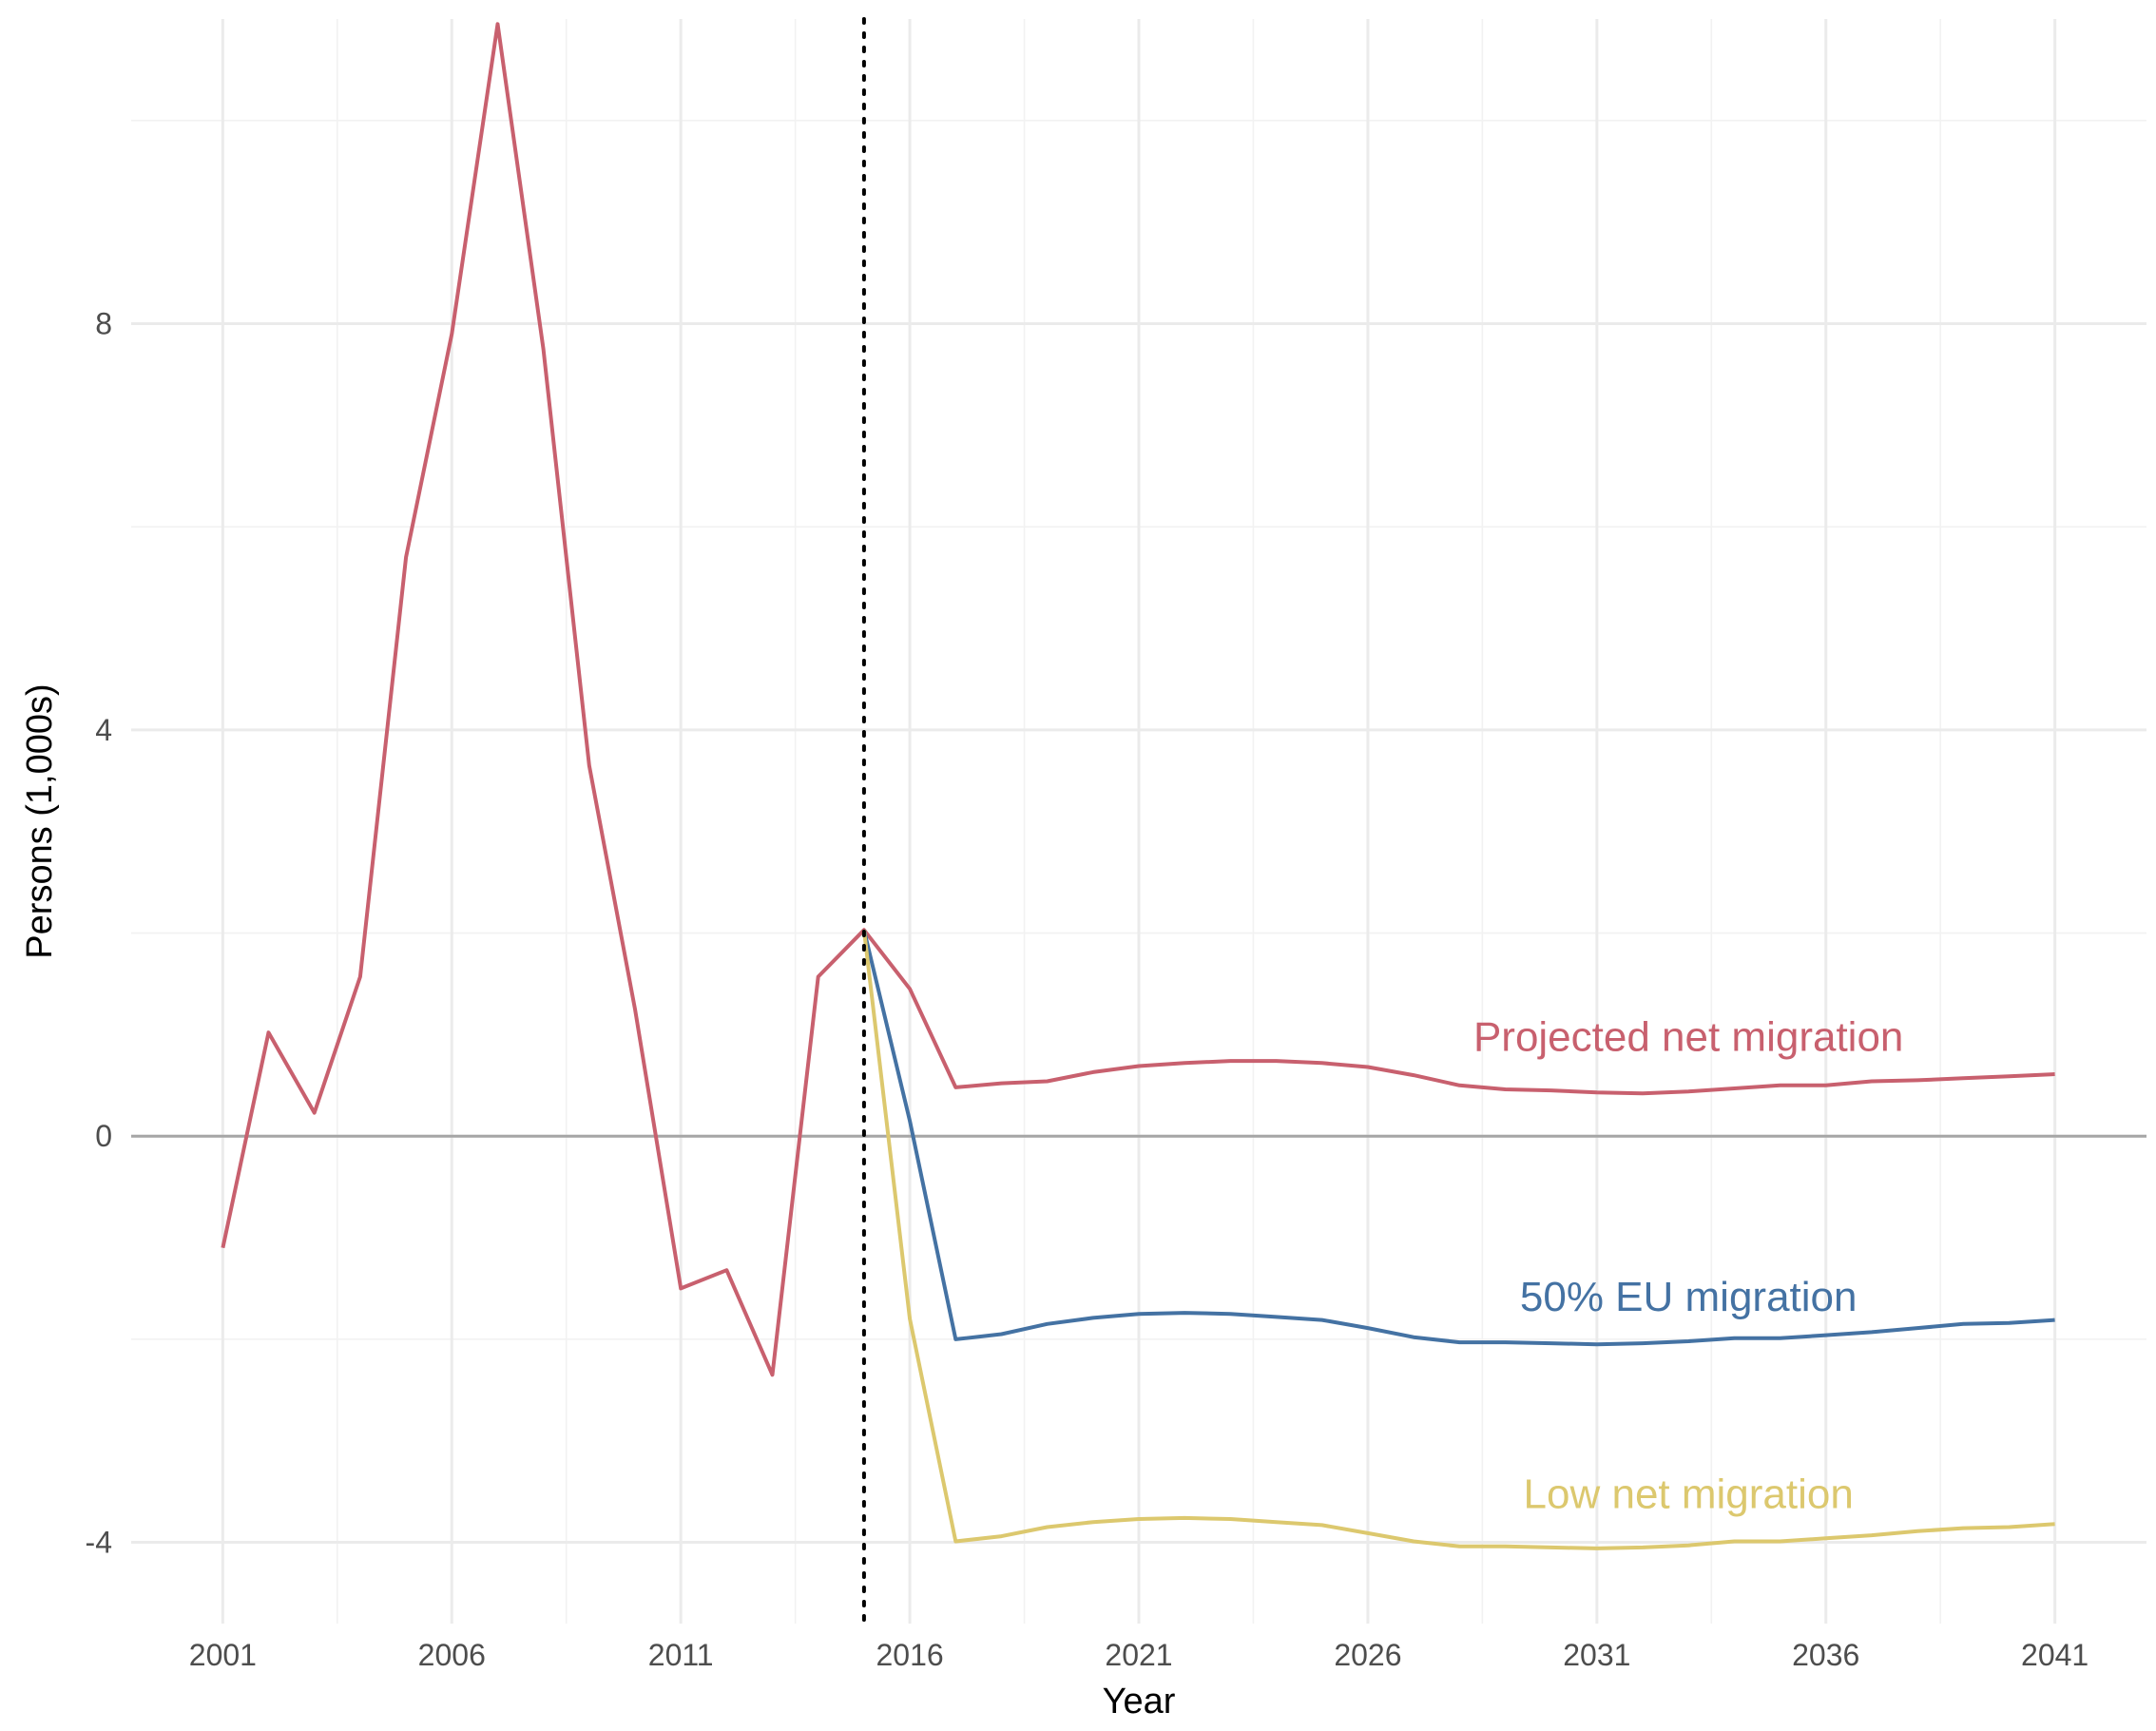  Describe the element at coordinates (223, 1655) in the screenshot. I see `x-tick-label: 2001` at that location.